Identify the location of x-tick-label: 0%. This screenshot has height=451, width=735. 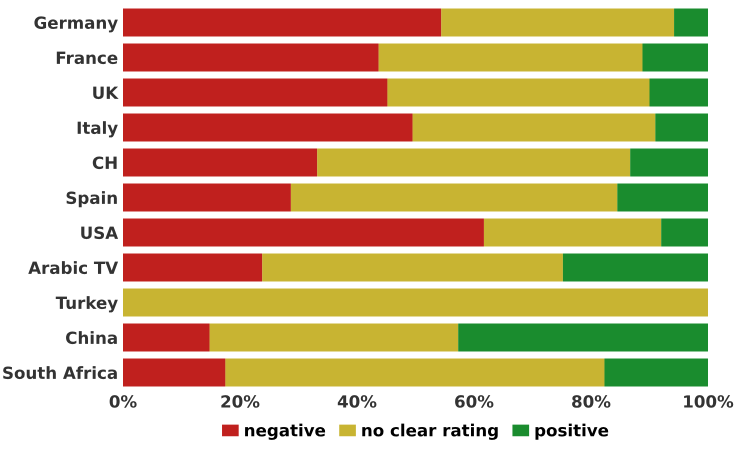
(123, 401).